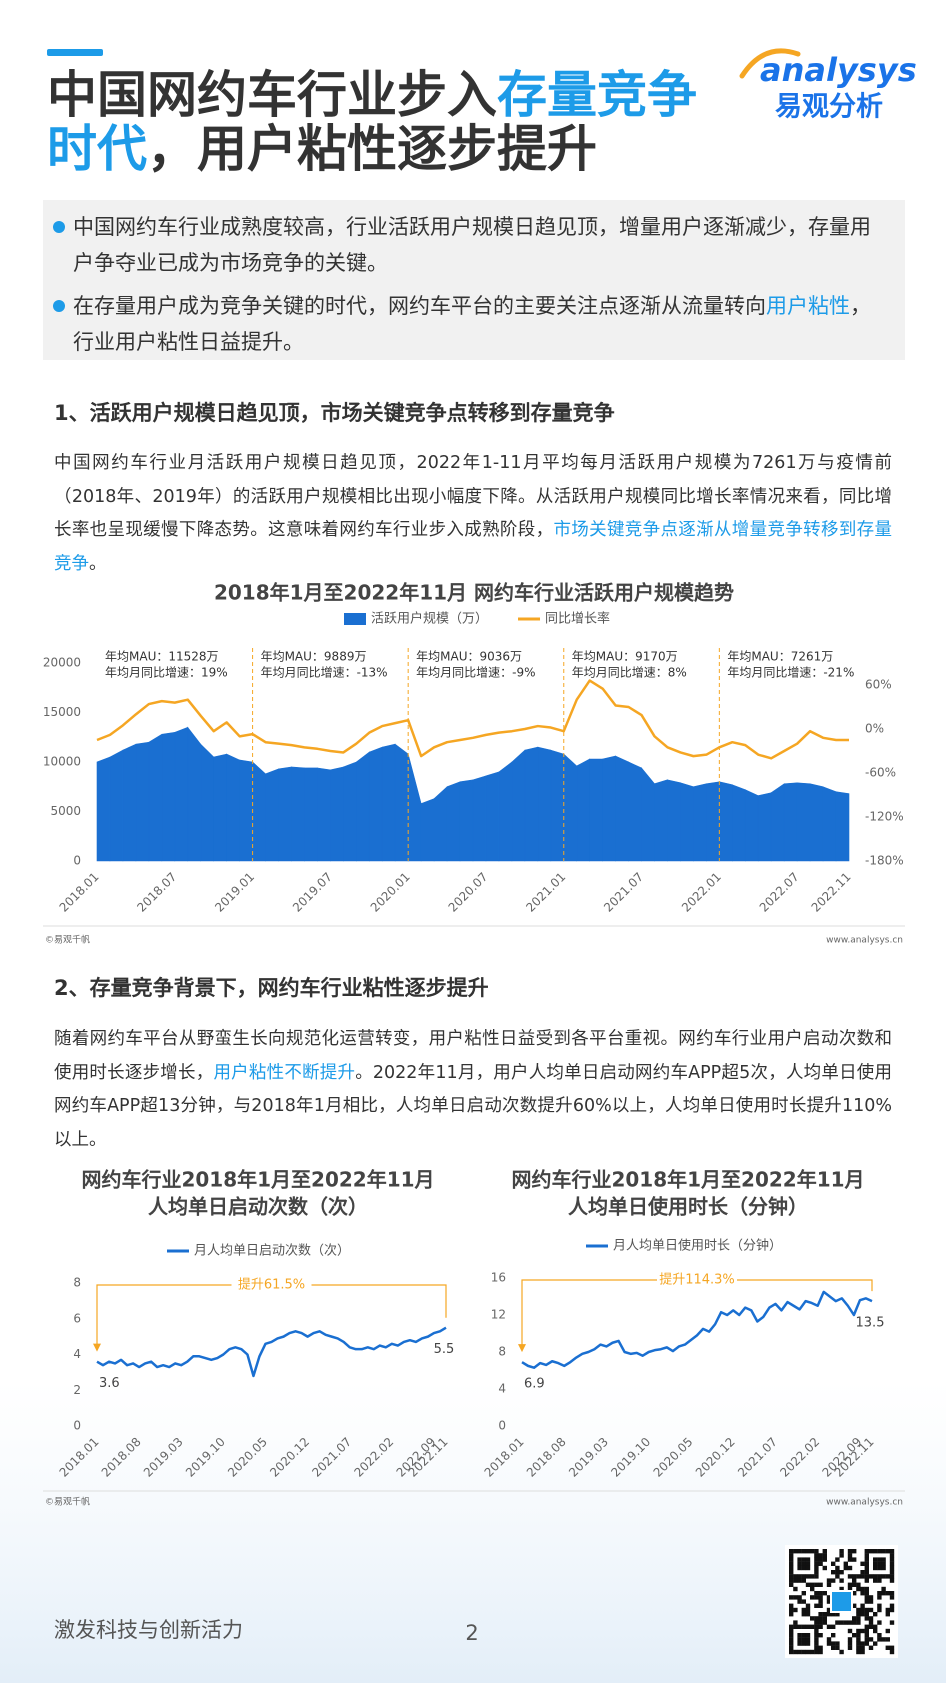 The height and width of the screenshot is (1683, 946). Describe the element at coordinates (808, 306) in the screenshot. I see `bullet-highlight: 用户粘性` at that location.